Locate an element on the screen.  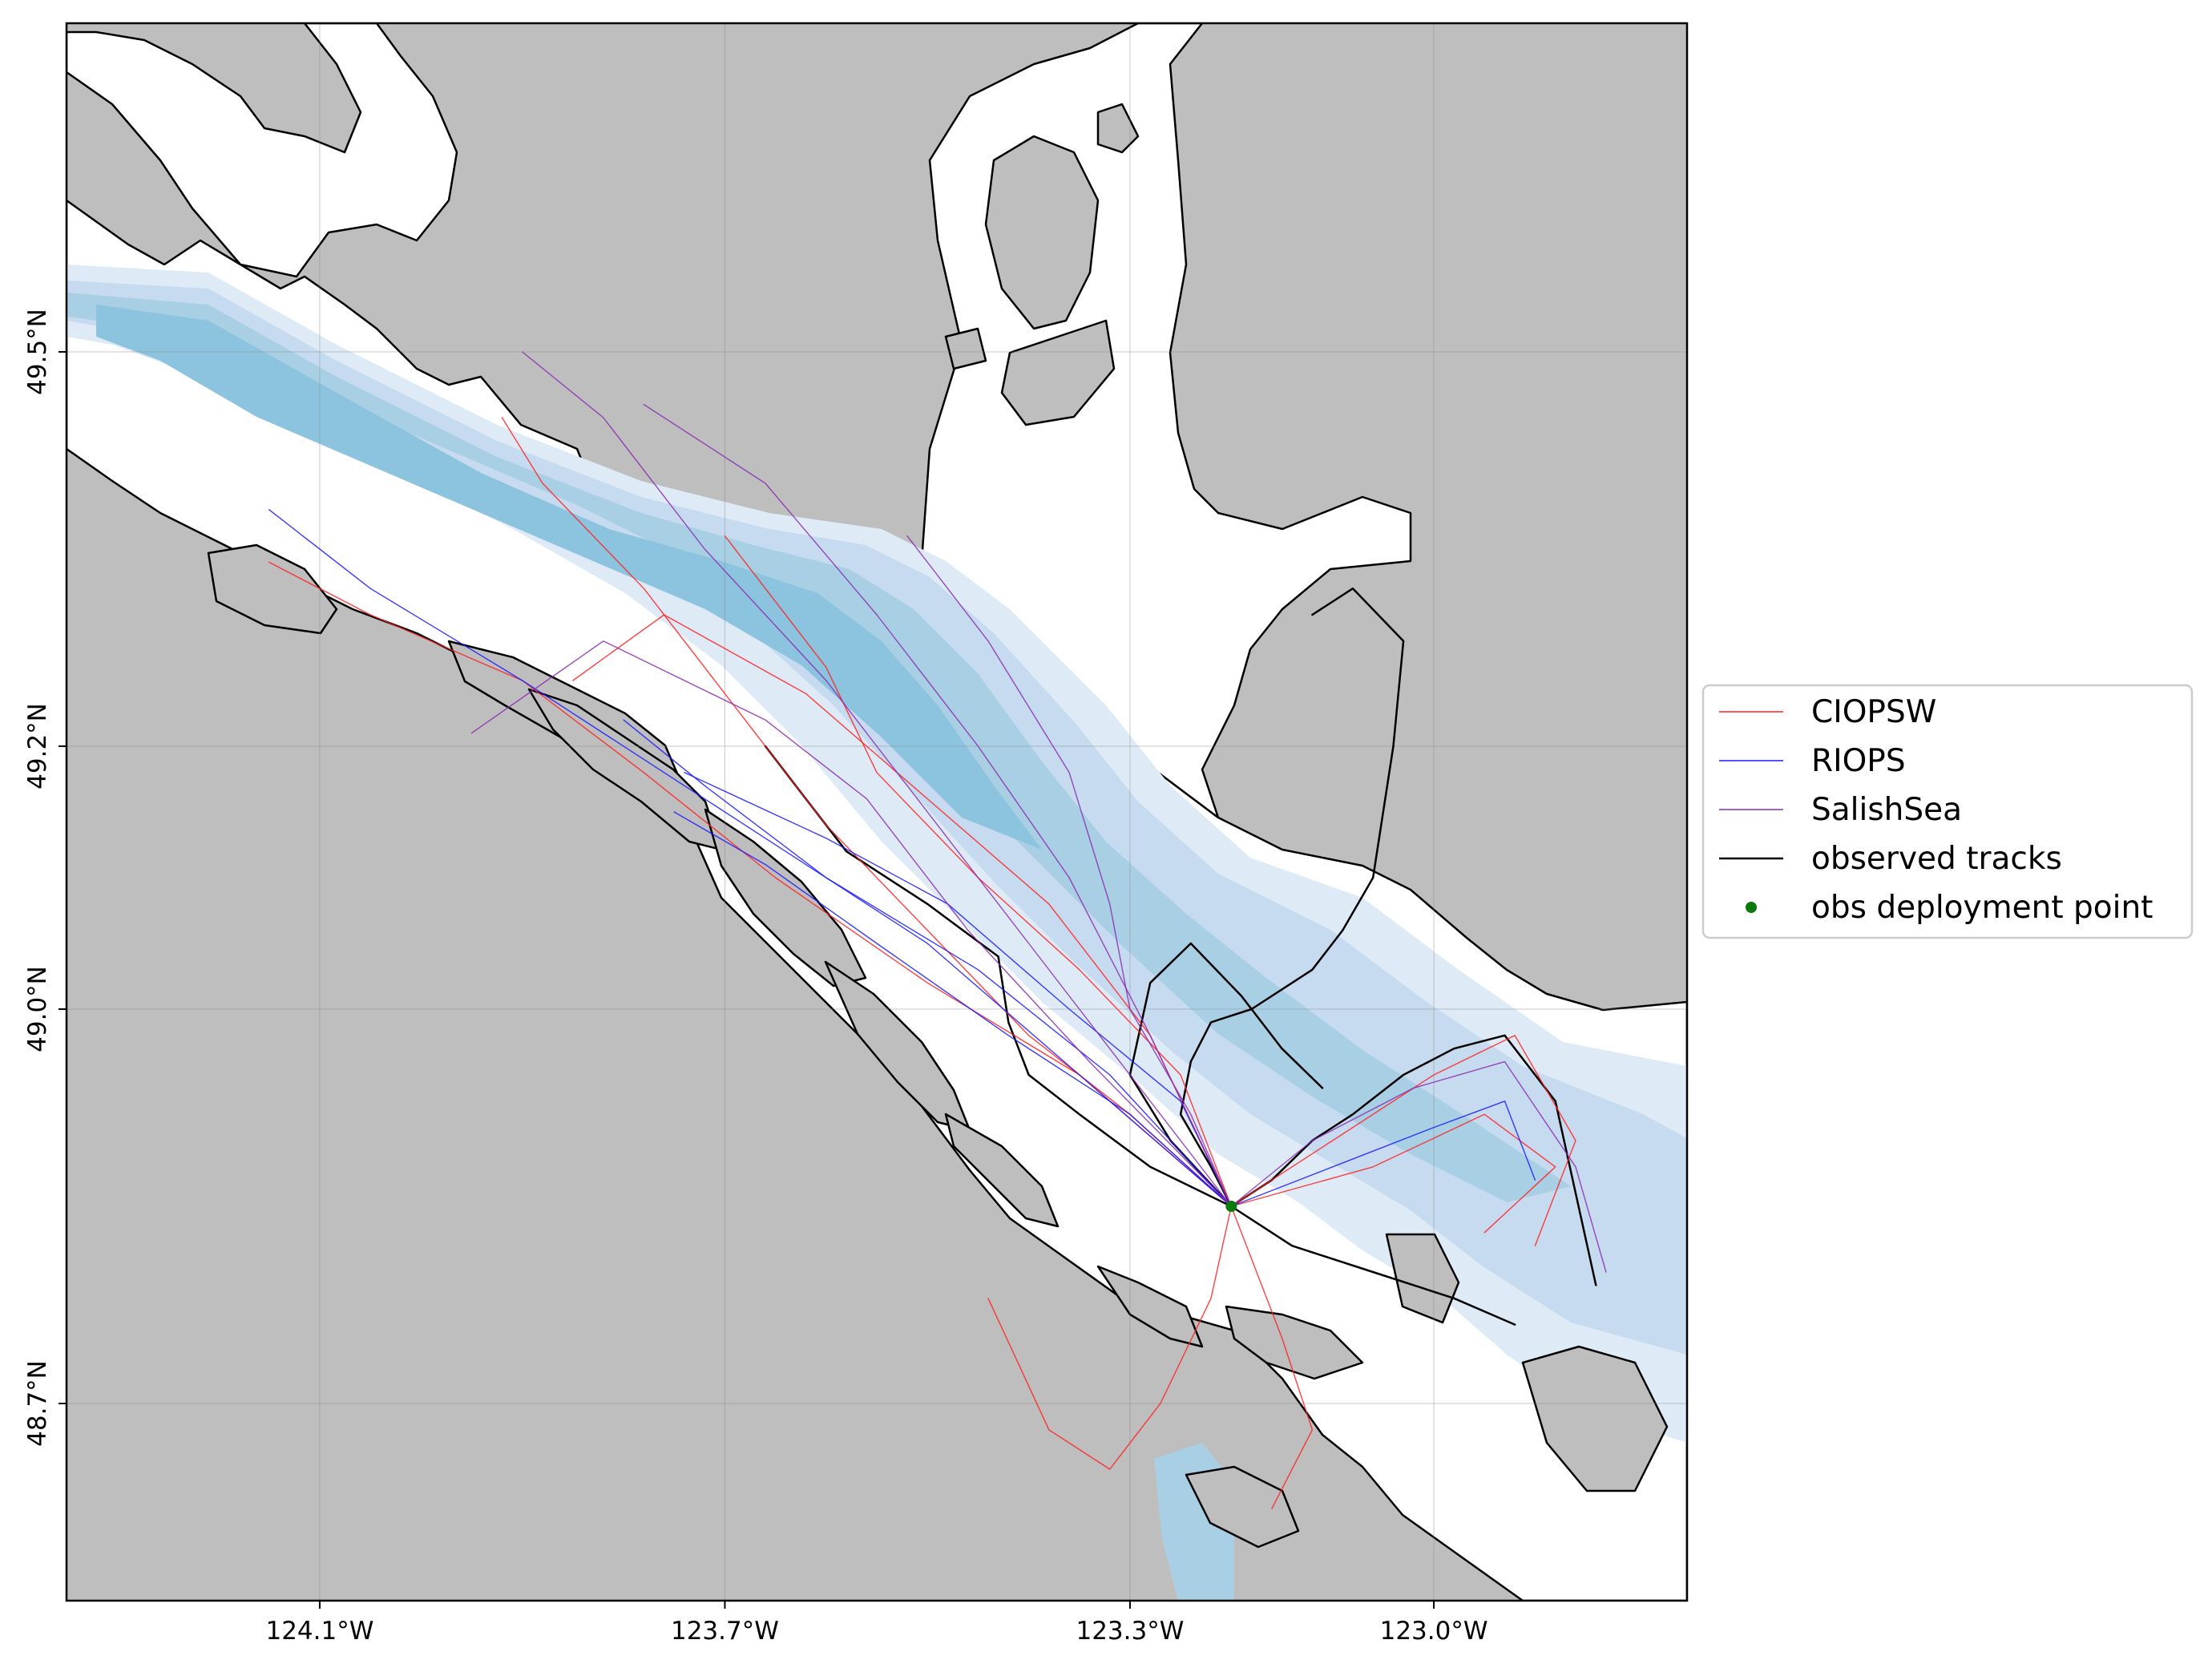
x-tick-label: 124.1°W is located at coordinates (319, 1631).